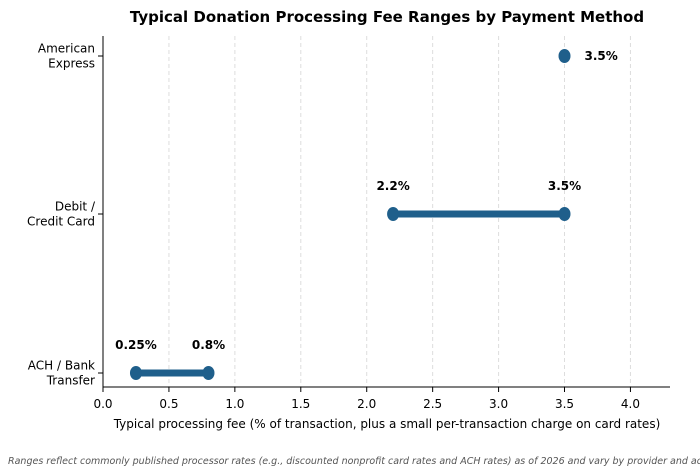  I want to click on y-tick-label: Debit /, so click(75, 207).